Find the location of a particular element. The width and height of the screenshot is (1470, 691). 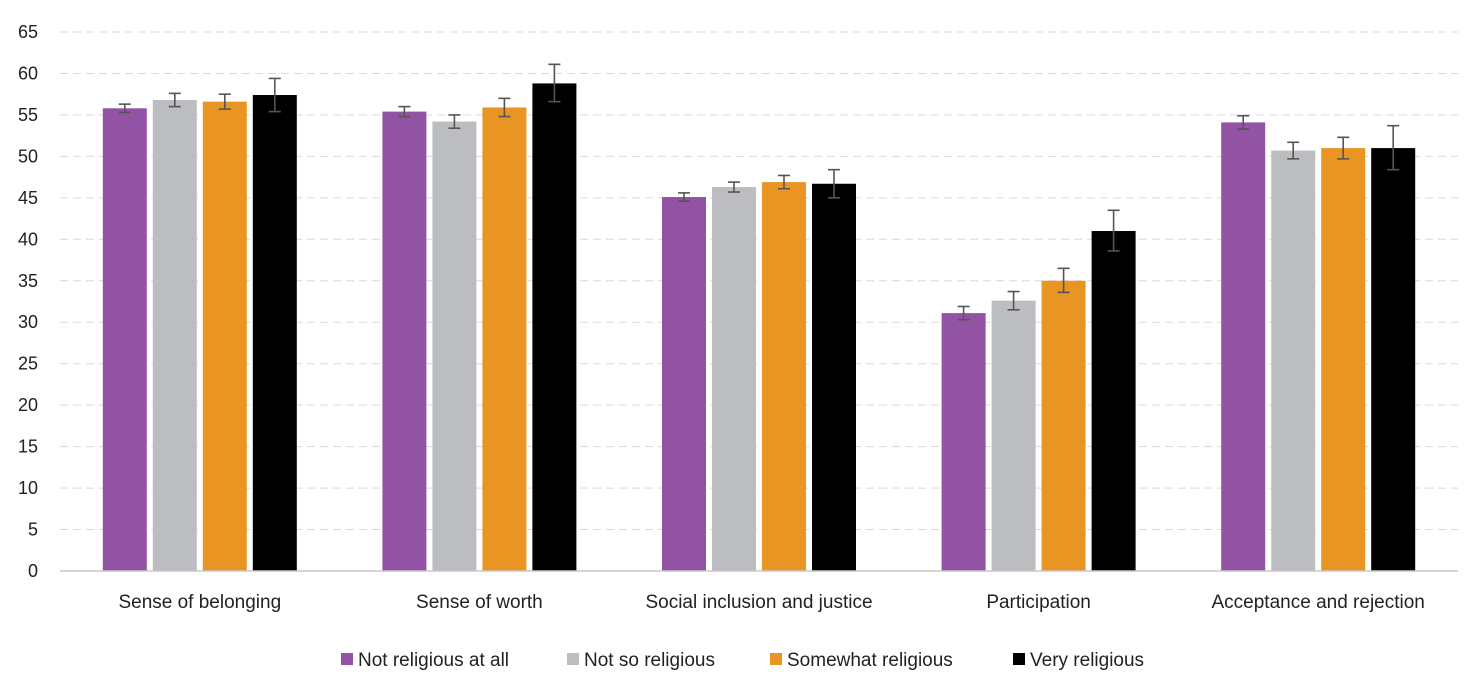

y-tick-label: 65 is located at coordinates (28, 32).